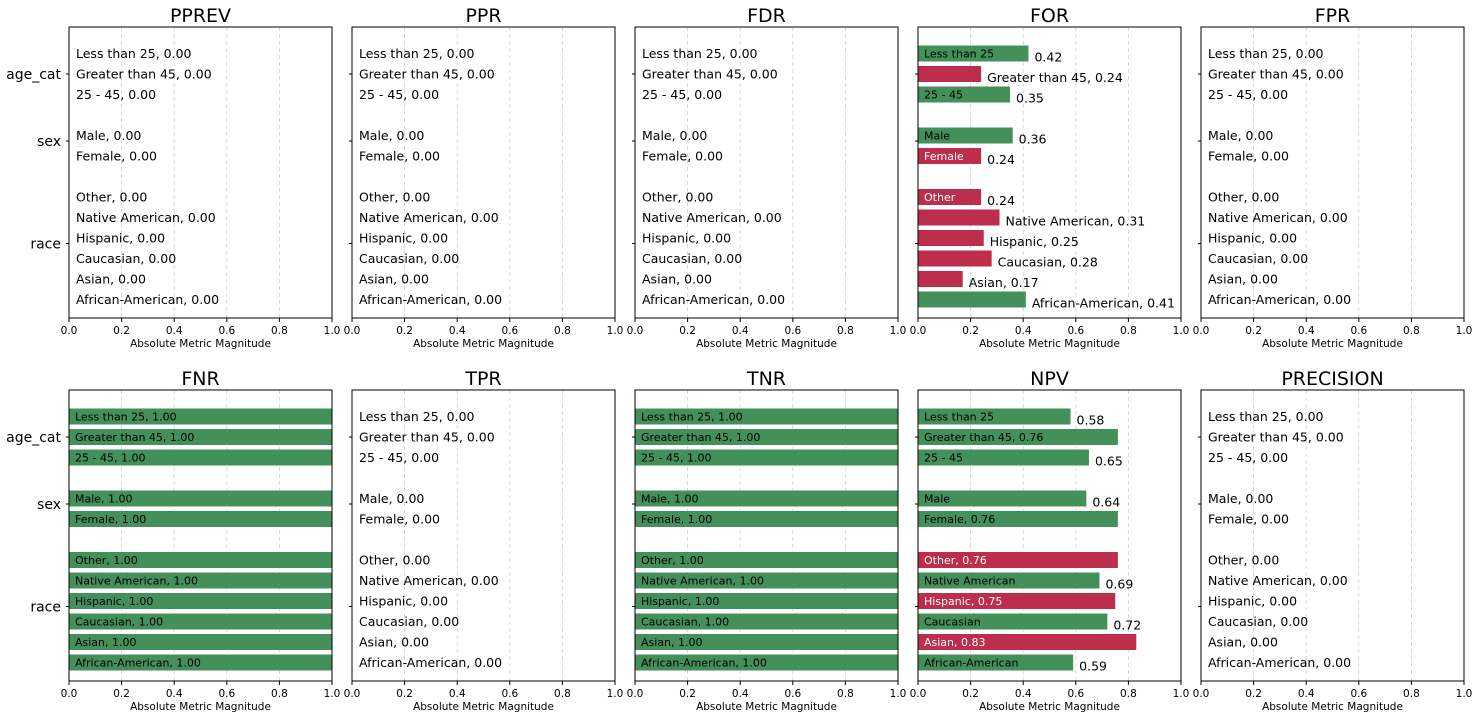 The height and width of the screenshot is (718, 1479). What do you see at coordinates (1076, 221) in the screenshot?
I see `bar-label: Native American, 0.31` at bounding box center [1076, 221].